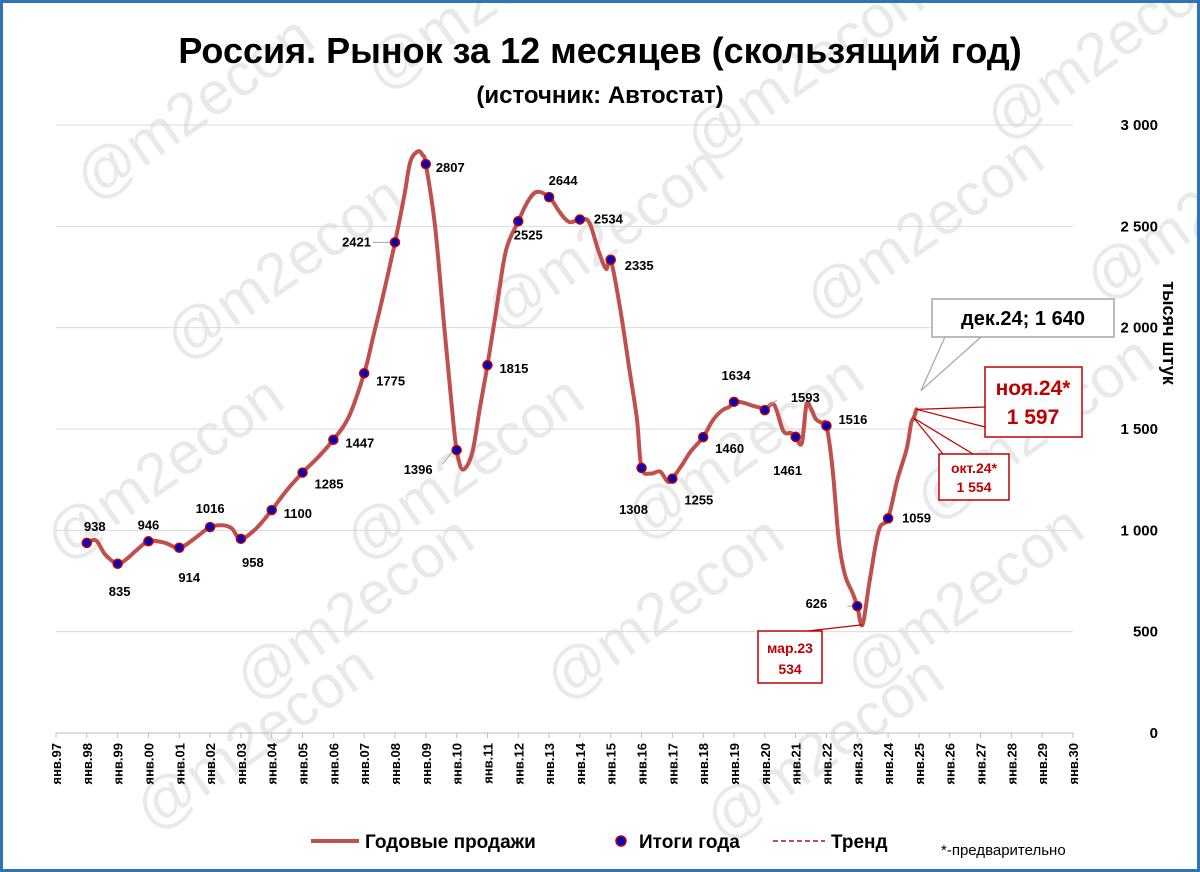 This screenshot has width=1200, height=872. I want to click on x-tick-label-26: янв.23, so click(857, 764).